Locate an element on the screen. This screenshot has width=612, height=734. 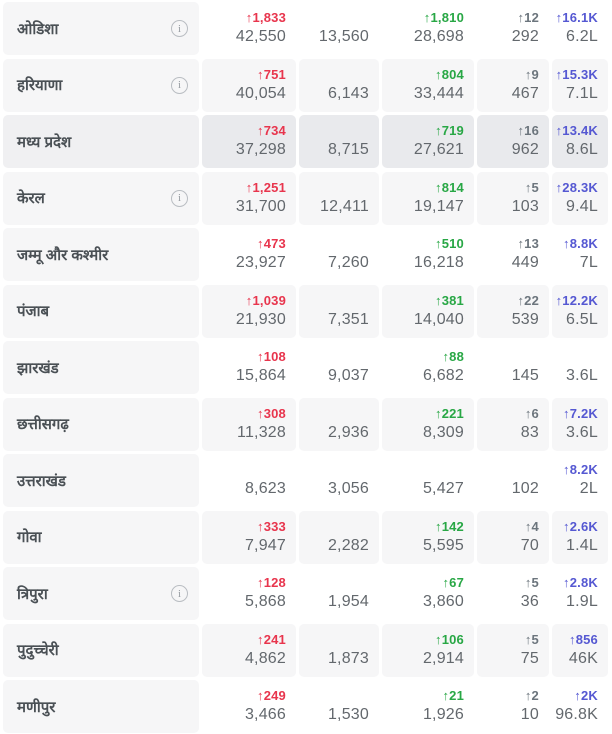
deceased-value: 102 is located at coordinates (525, 488).